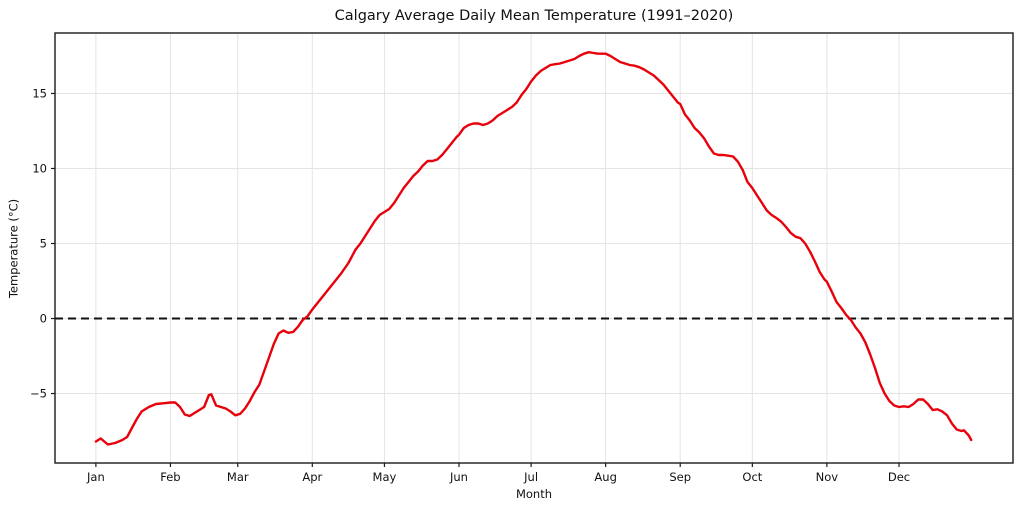 The width and height of the screenshot is (1024, 514). Describe the element at coordinates (827, 477) in the screenshot. I see `x-tick-label: Nov` at that location.